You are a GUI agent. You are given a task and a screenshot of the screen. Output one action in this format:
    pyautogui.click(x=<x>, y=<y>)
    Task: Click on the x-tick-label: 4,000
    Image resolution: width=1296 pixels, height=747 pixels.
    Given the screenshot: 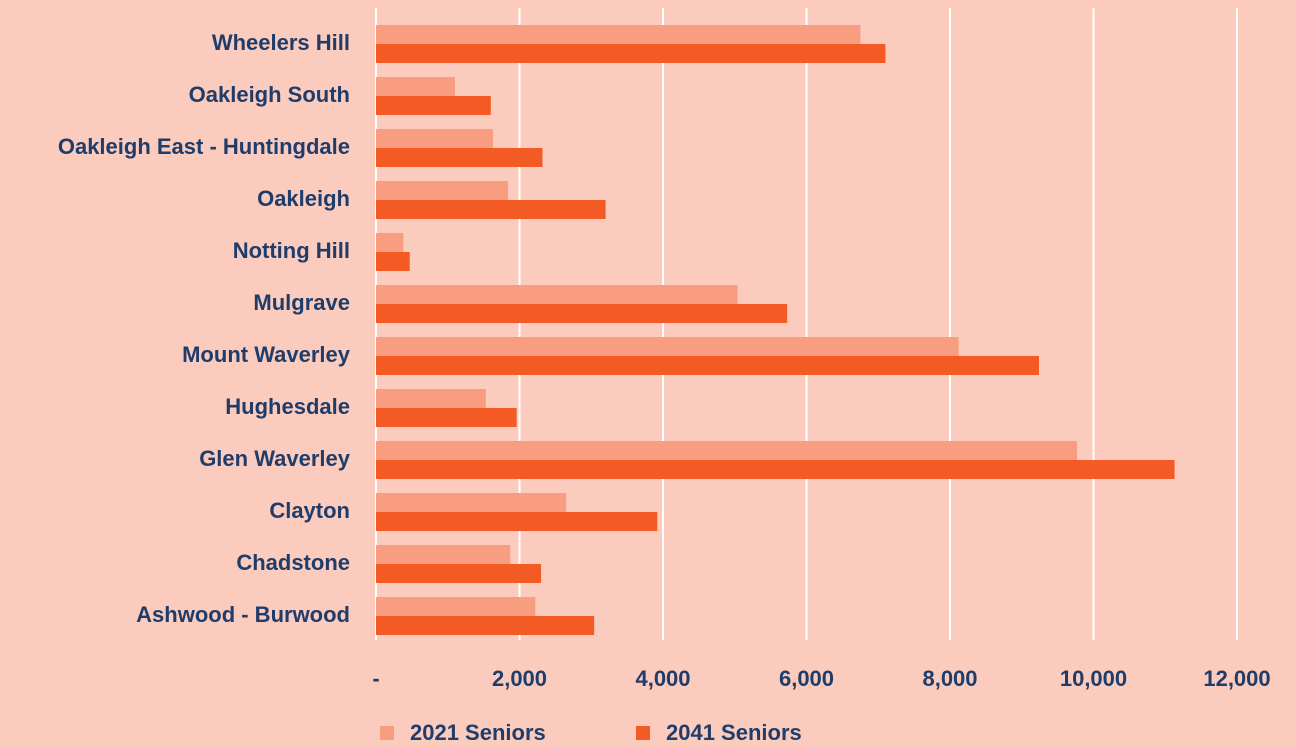 What is the action you would take?
    pyautogui.click(x=662, y=678)
    